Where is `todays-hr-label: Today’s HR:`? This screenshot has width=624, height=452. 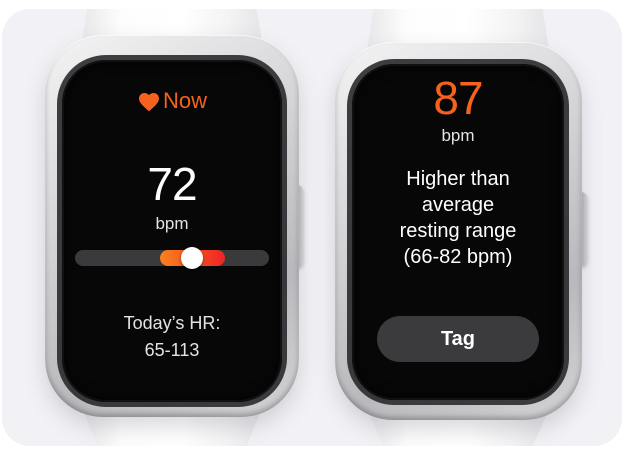 todays-hr-label: Today’s HR: is located at coordinates (172, 323).